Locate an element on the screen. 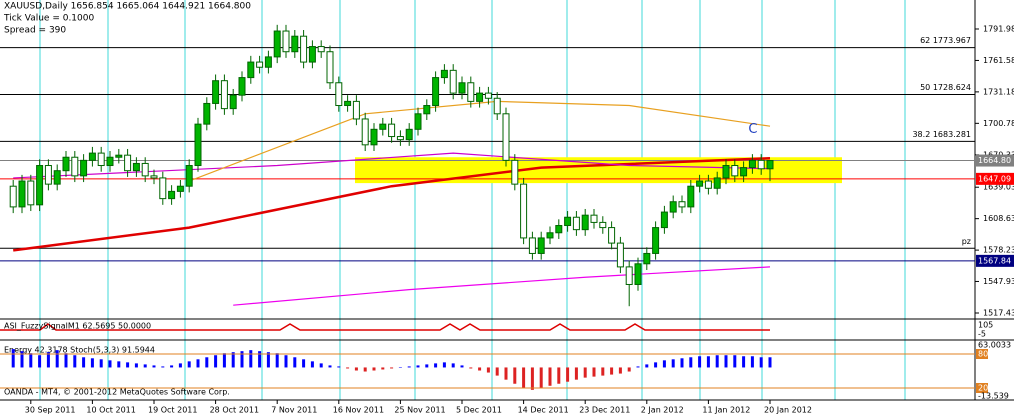  level-label: 38.2 1683.281 is located at coordinates (941, 134).